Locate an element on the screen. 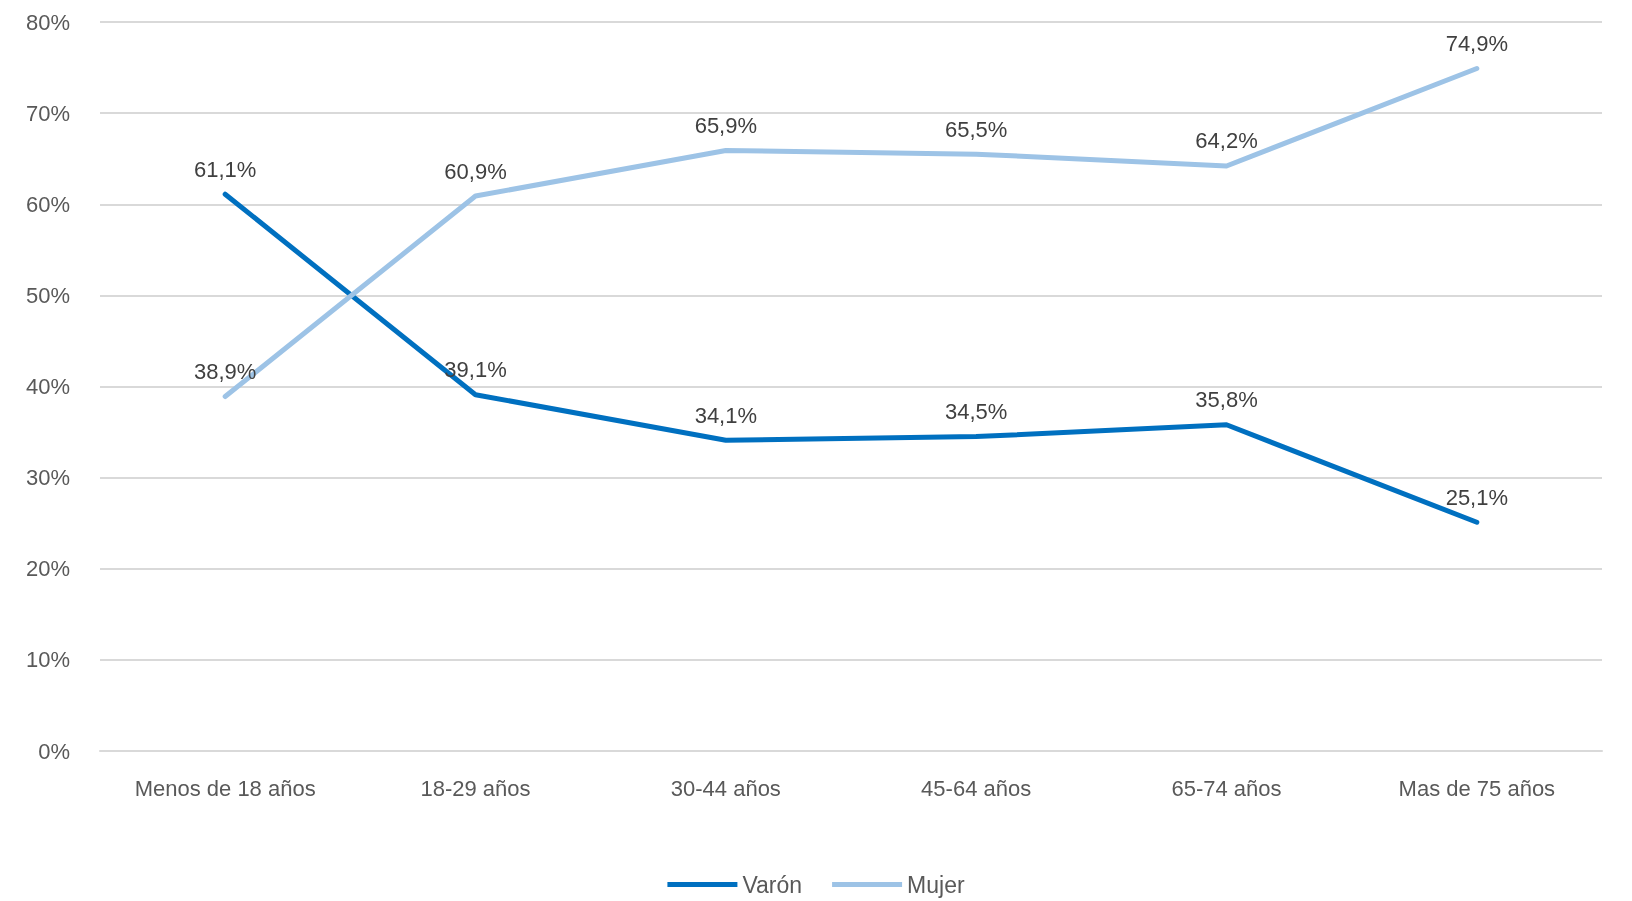 The width and height of the screenshot is (1632, 901). x-tick-label: 65-74 años is located at coordinates (1226, 788).